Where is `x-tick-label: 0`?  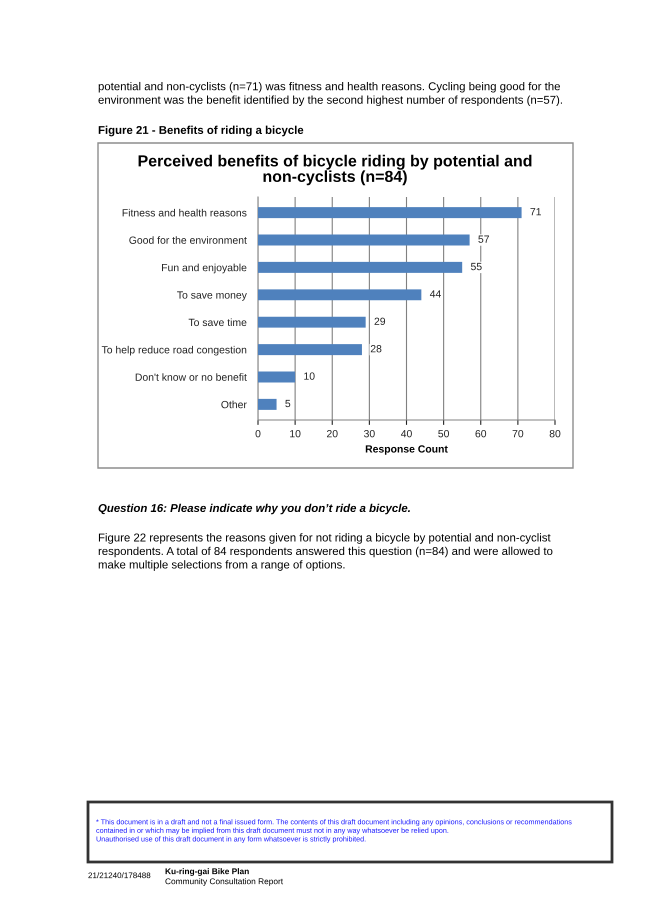 x-tick-label: 0 is located at coordinates (258, 434).